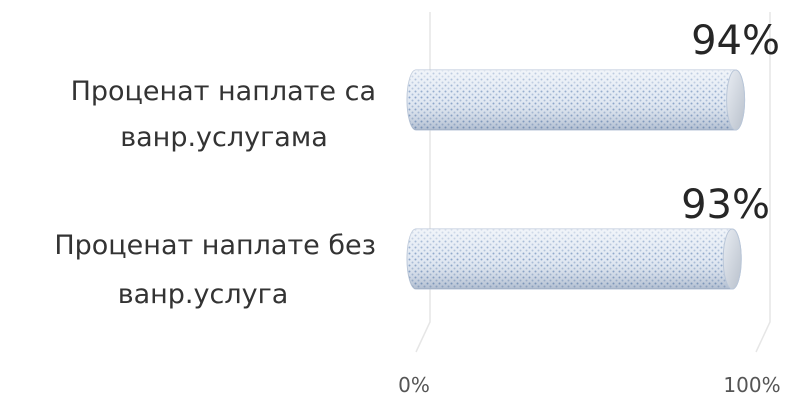 Image resolution: width=788 pixels, height=398 pixels. What do you see at coordinates (414, 385) in the screenshot?
I see `x-tick-label-0: 0%` at bounding box center [414, 385].